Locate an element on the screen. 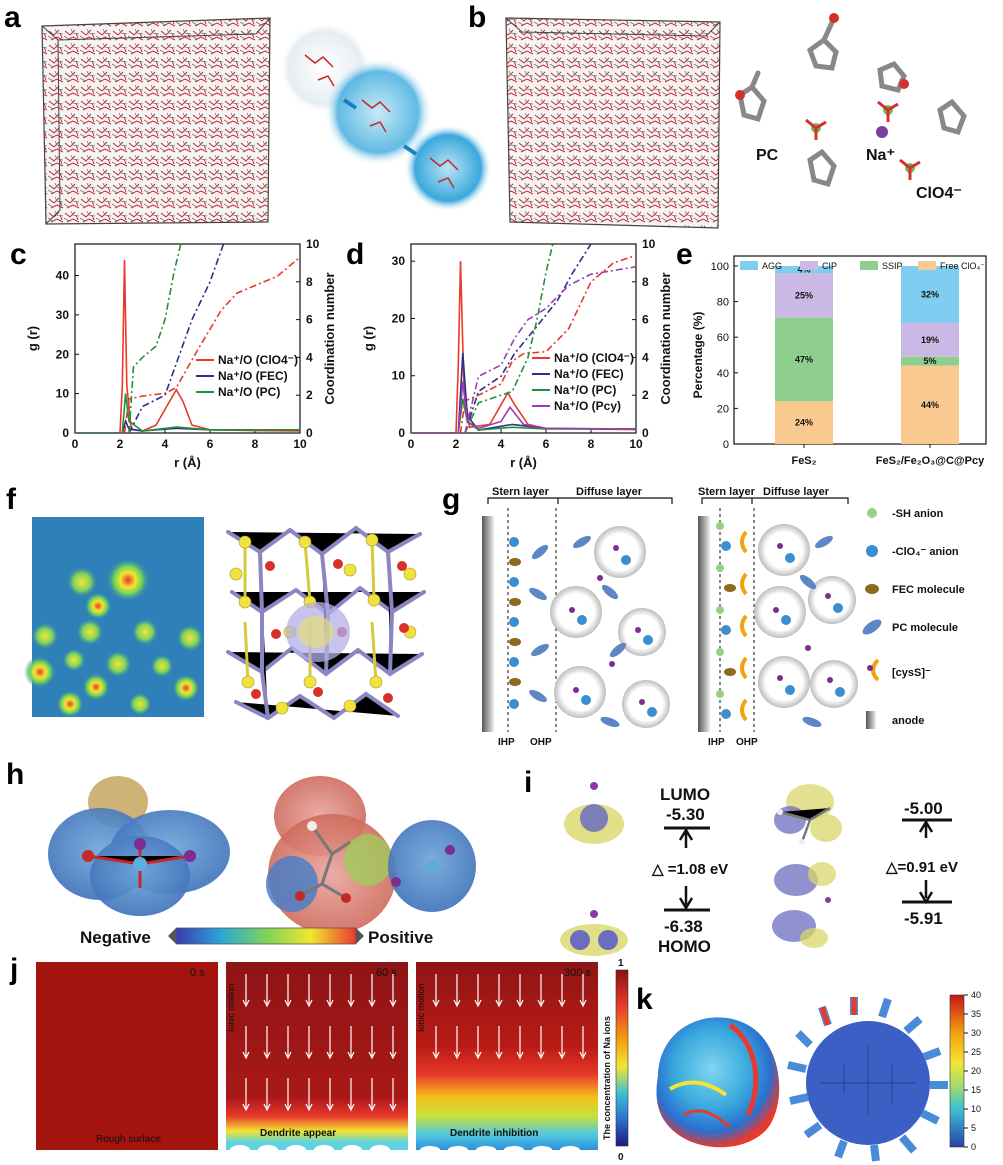  d-legend-label-1: Na⁺/O (FEC) is located at coordinates (589, 374).